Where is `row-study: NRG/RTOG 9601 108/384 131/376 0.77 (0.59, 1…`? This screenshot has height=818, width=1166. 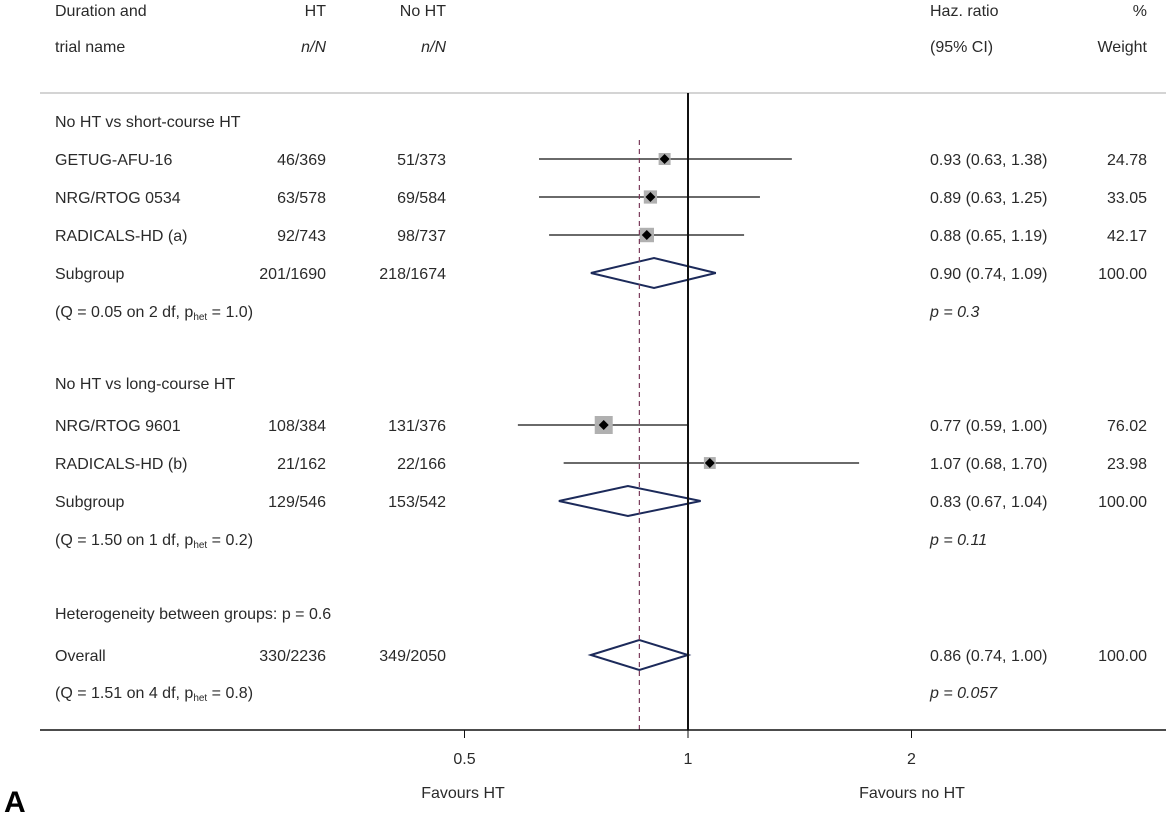 row-study: NRG/RTOG 9601 108/384 131/376 0.77 (0.59, 1… is located at coordinates (601, 425).